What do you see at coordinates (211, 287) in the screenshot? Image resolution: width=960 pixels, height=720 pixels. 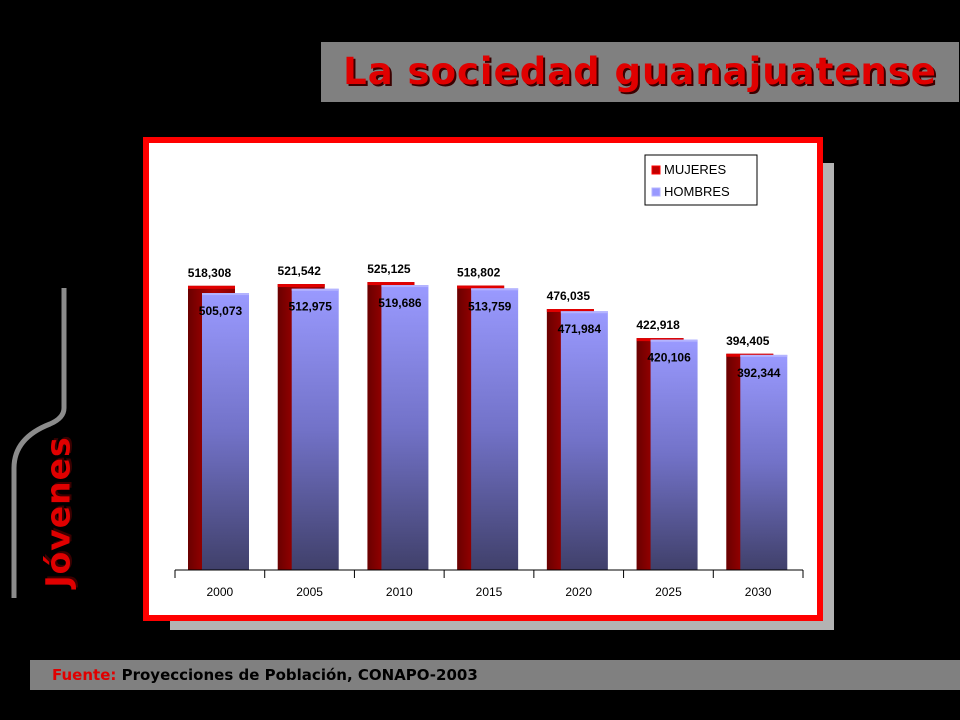 I see `bar-mujeres-top-2000` at bounding box center [211, 287].